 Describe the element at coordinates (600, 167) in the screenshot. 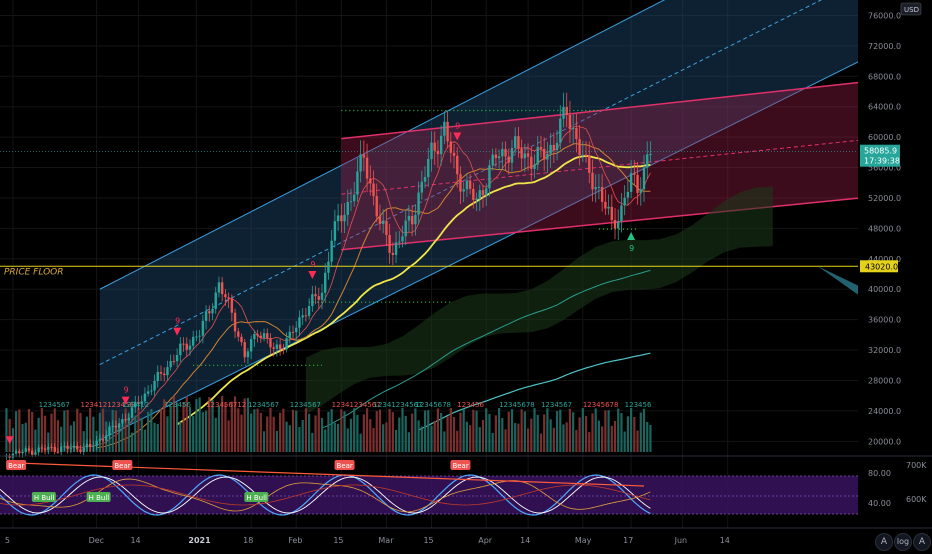

I see `channel-mid-line` at that location.